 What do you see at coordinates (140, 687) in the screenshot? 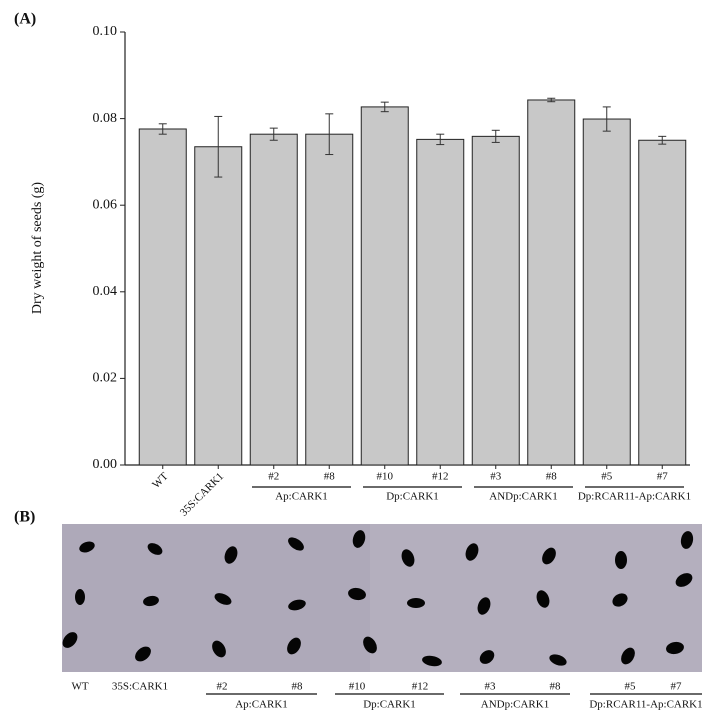
I see `photo-label: 35S:CARK1` at bounding box center [140, 687].